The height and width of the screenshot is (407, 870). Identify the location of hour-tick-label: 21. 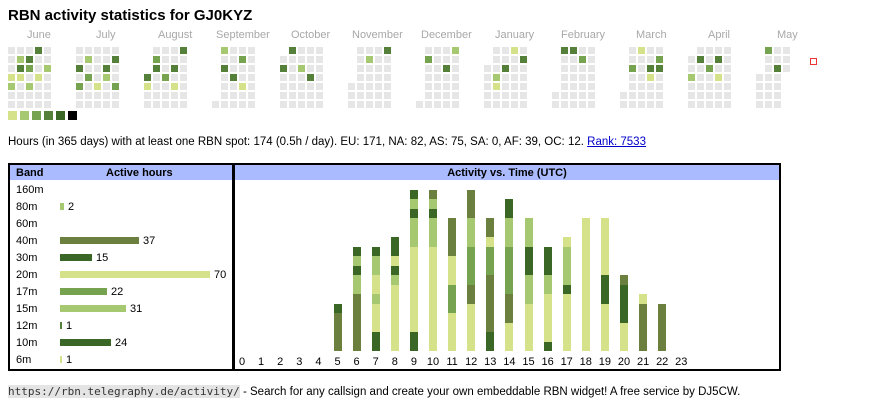
(643, 362).